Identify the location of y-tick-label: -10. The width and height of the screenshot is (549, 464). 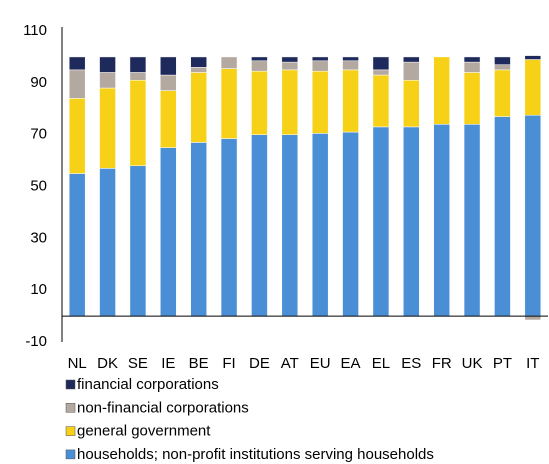
(36, 341).